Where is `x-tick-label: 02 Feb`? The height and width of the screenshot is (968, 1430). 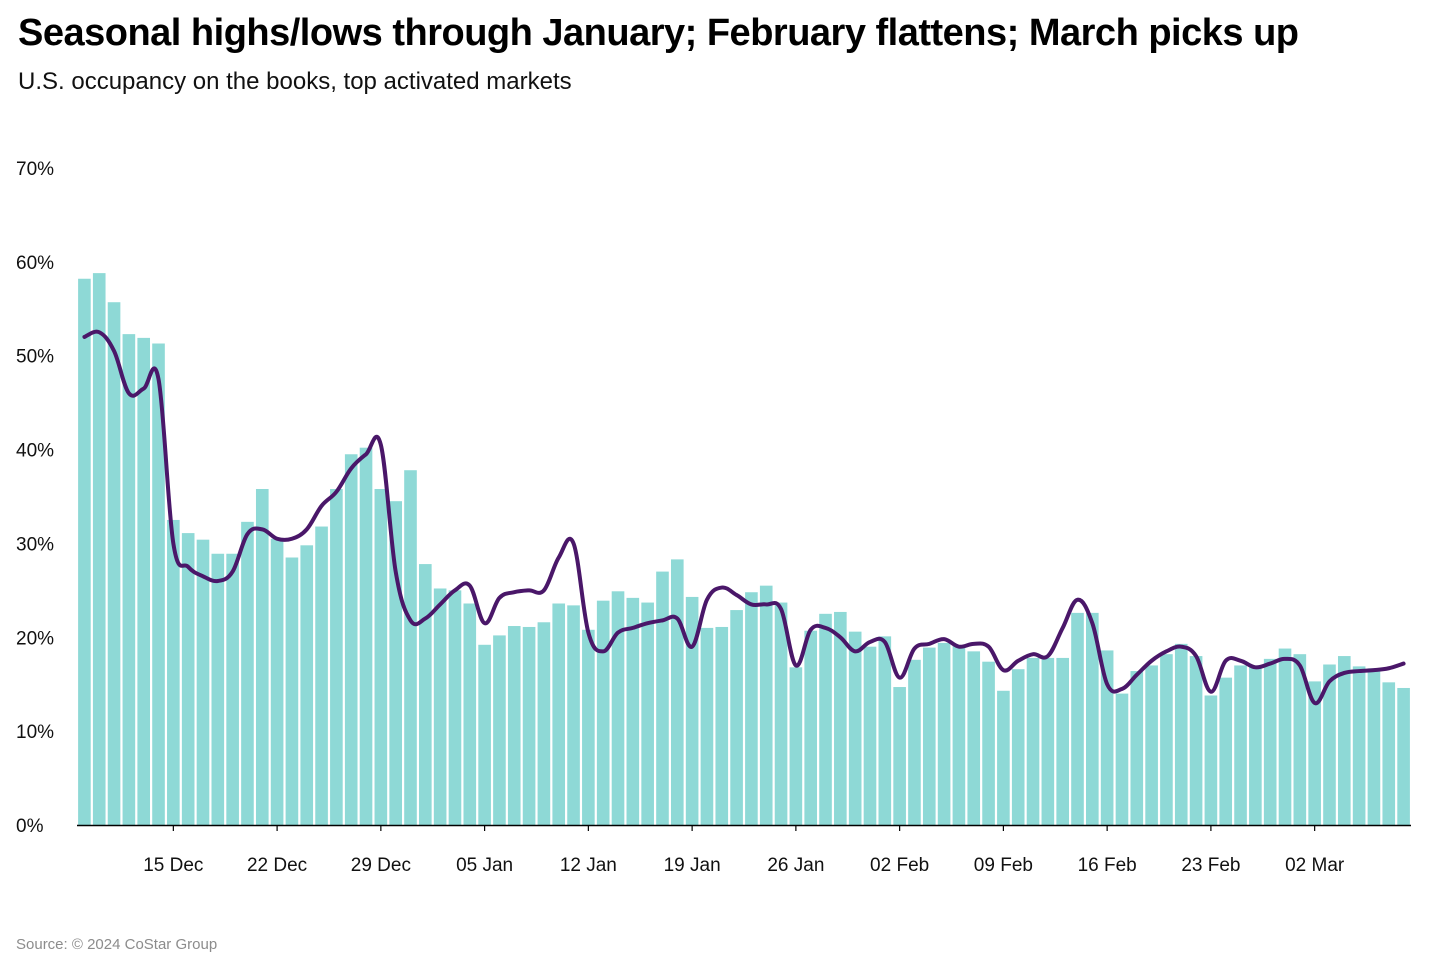 x-tick-label: 02 Feb is located at coordinates (899, 865).